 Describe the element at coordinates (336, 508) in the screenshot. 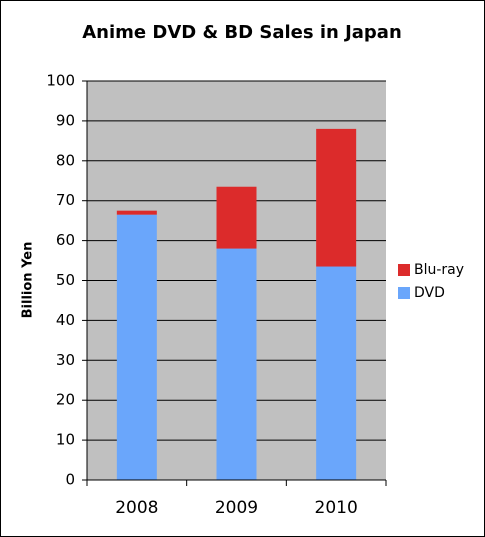

I see `x-tick-label: 2010` at that location.